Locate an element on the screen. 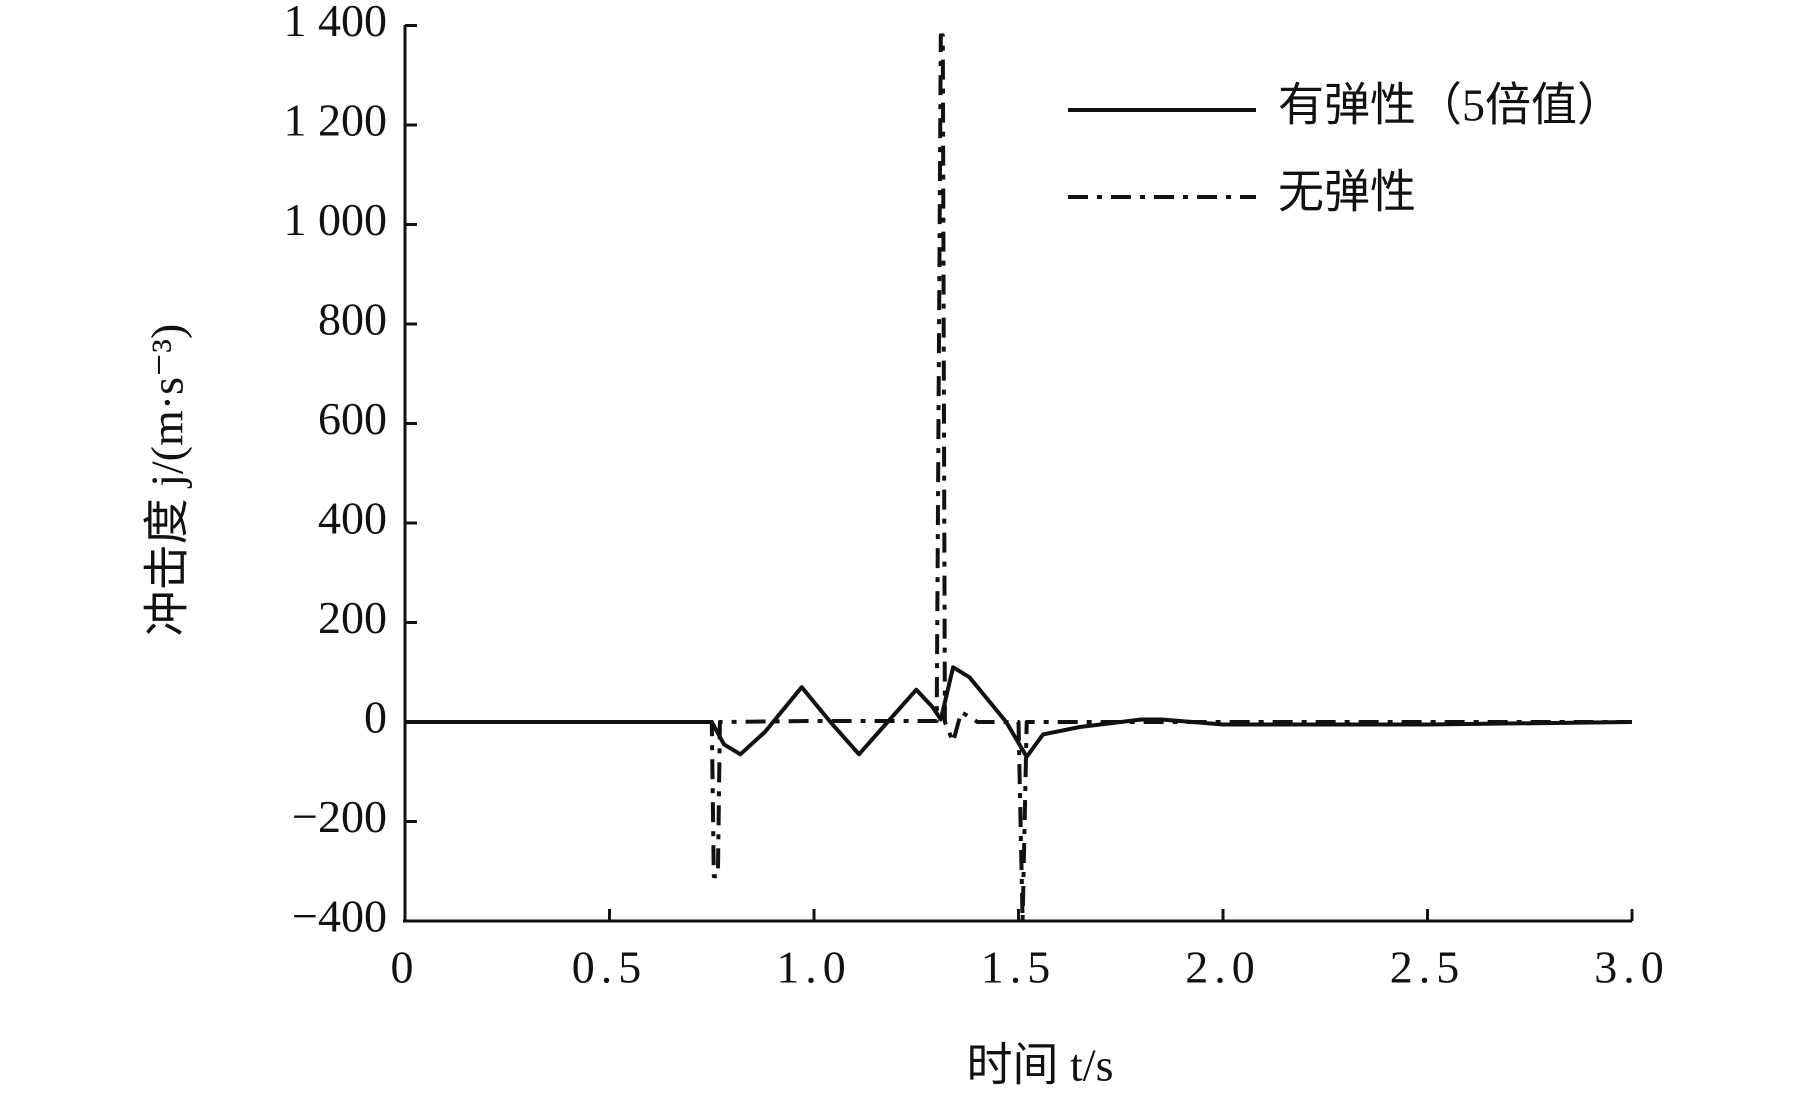 The image size is (1819, 1101). y-tick-label: 800 is located at coordinates (352, 319).